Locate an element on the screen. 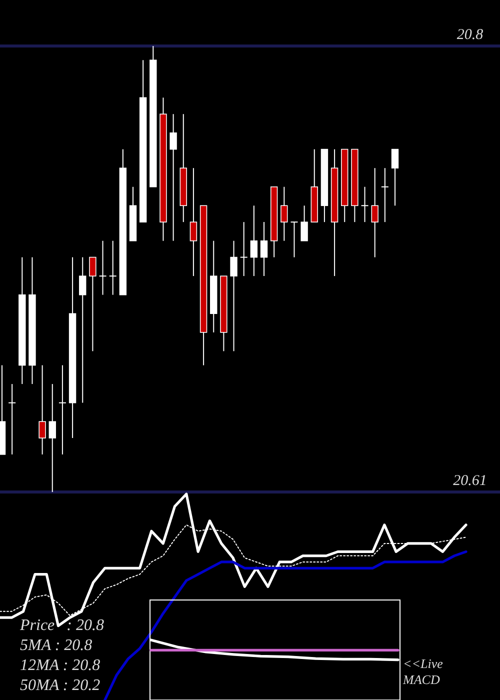  annotation: Price : 20.8 is located at coordinates (61, 625).